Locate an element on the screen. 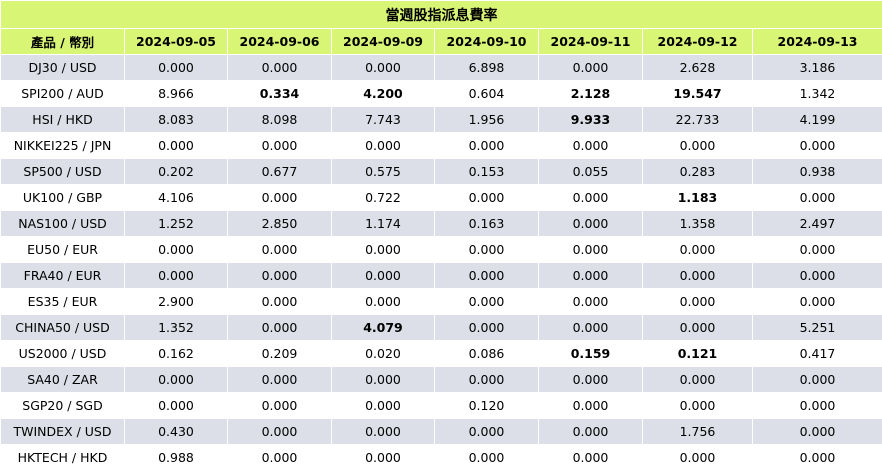 This screenshot has width=882, height=471. table-title: 當週股指派息費率 is located at coordinates (441, 15).